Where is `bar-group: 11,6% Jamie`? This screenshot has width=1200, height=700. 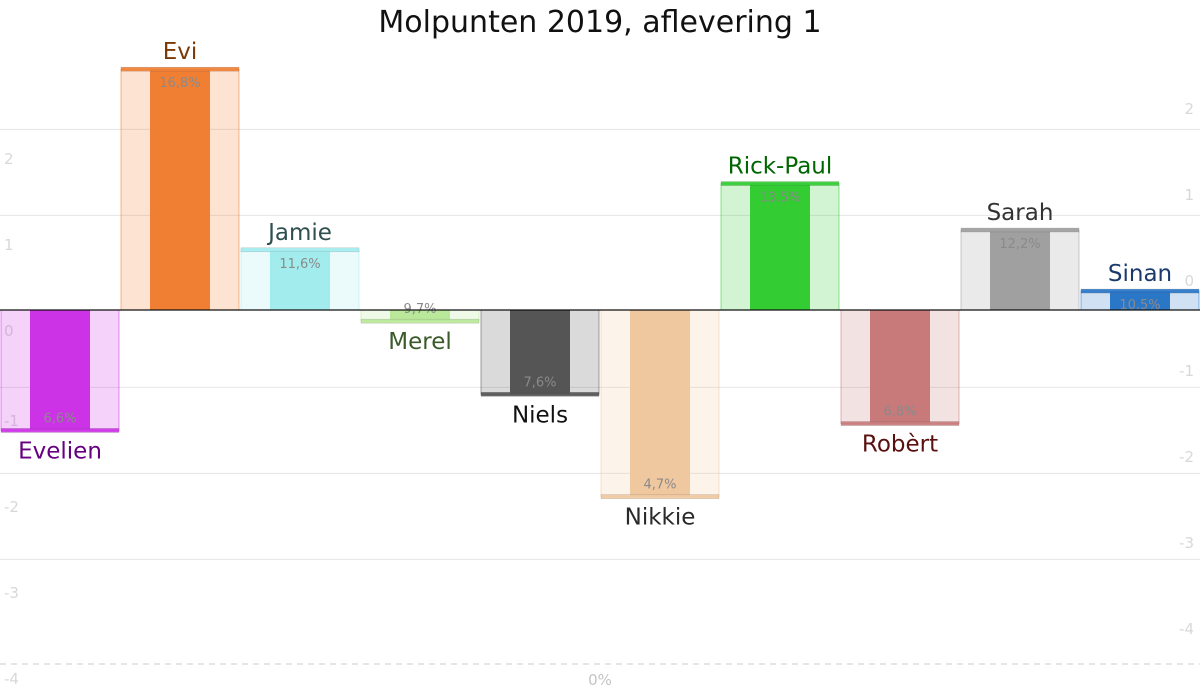 bar-group: 11,6% Jamie is located at coordinates (300, 265).